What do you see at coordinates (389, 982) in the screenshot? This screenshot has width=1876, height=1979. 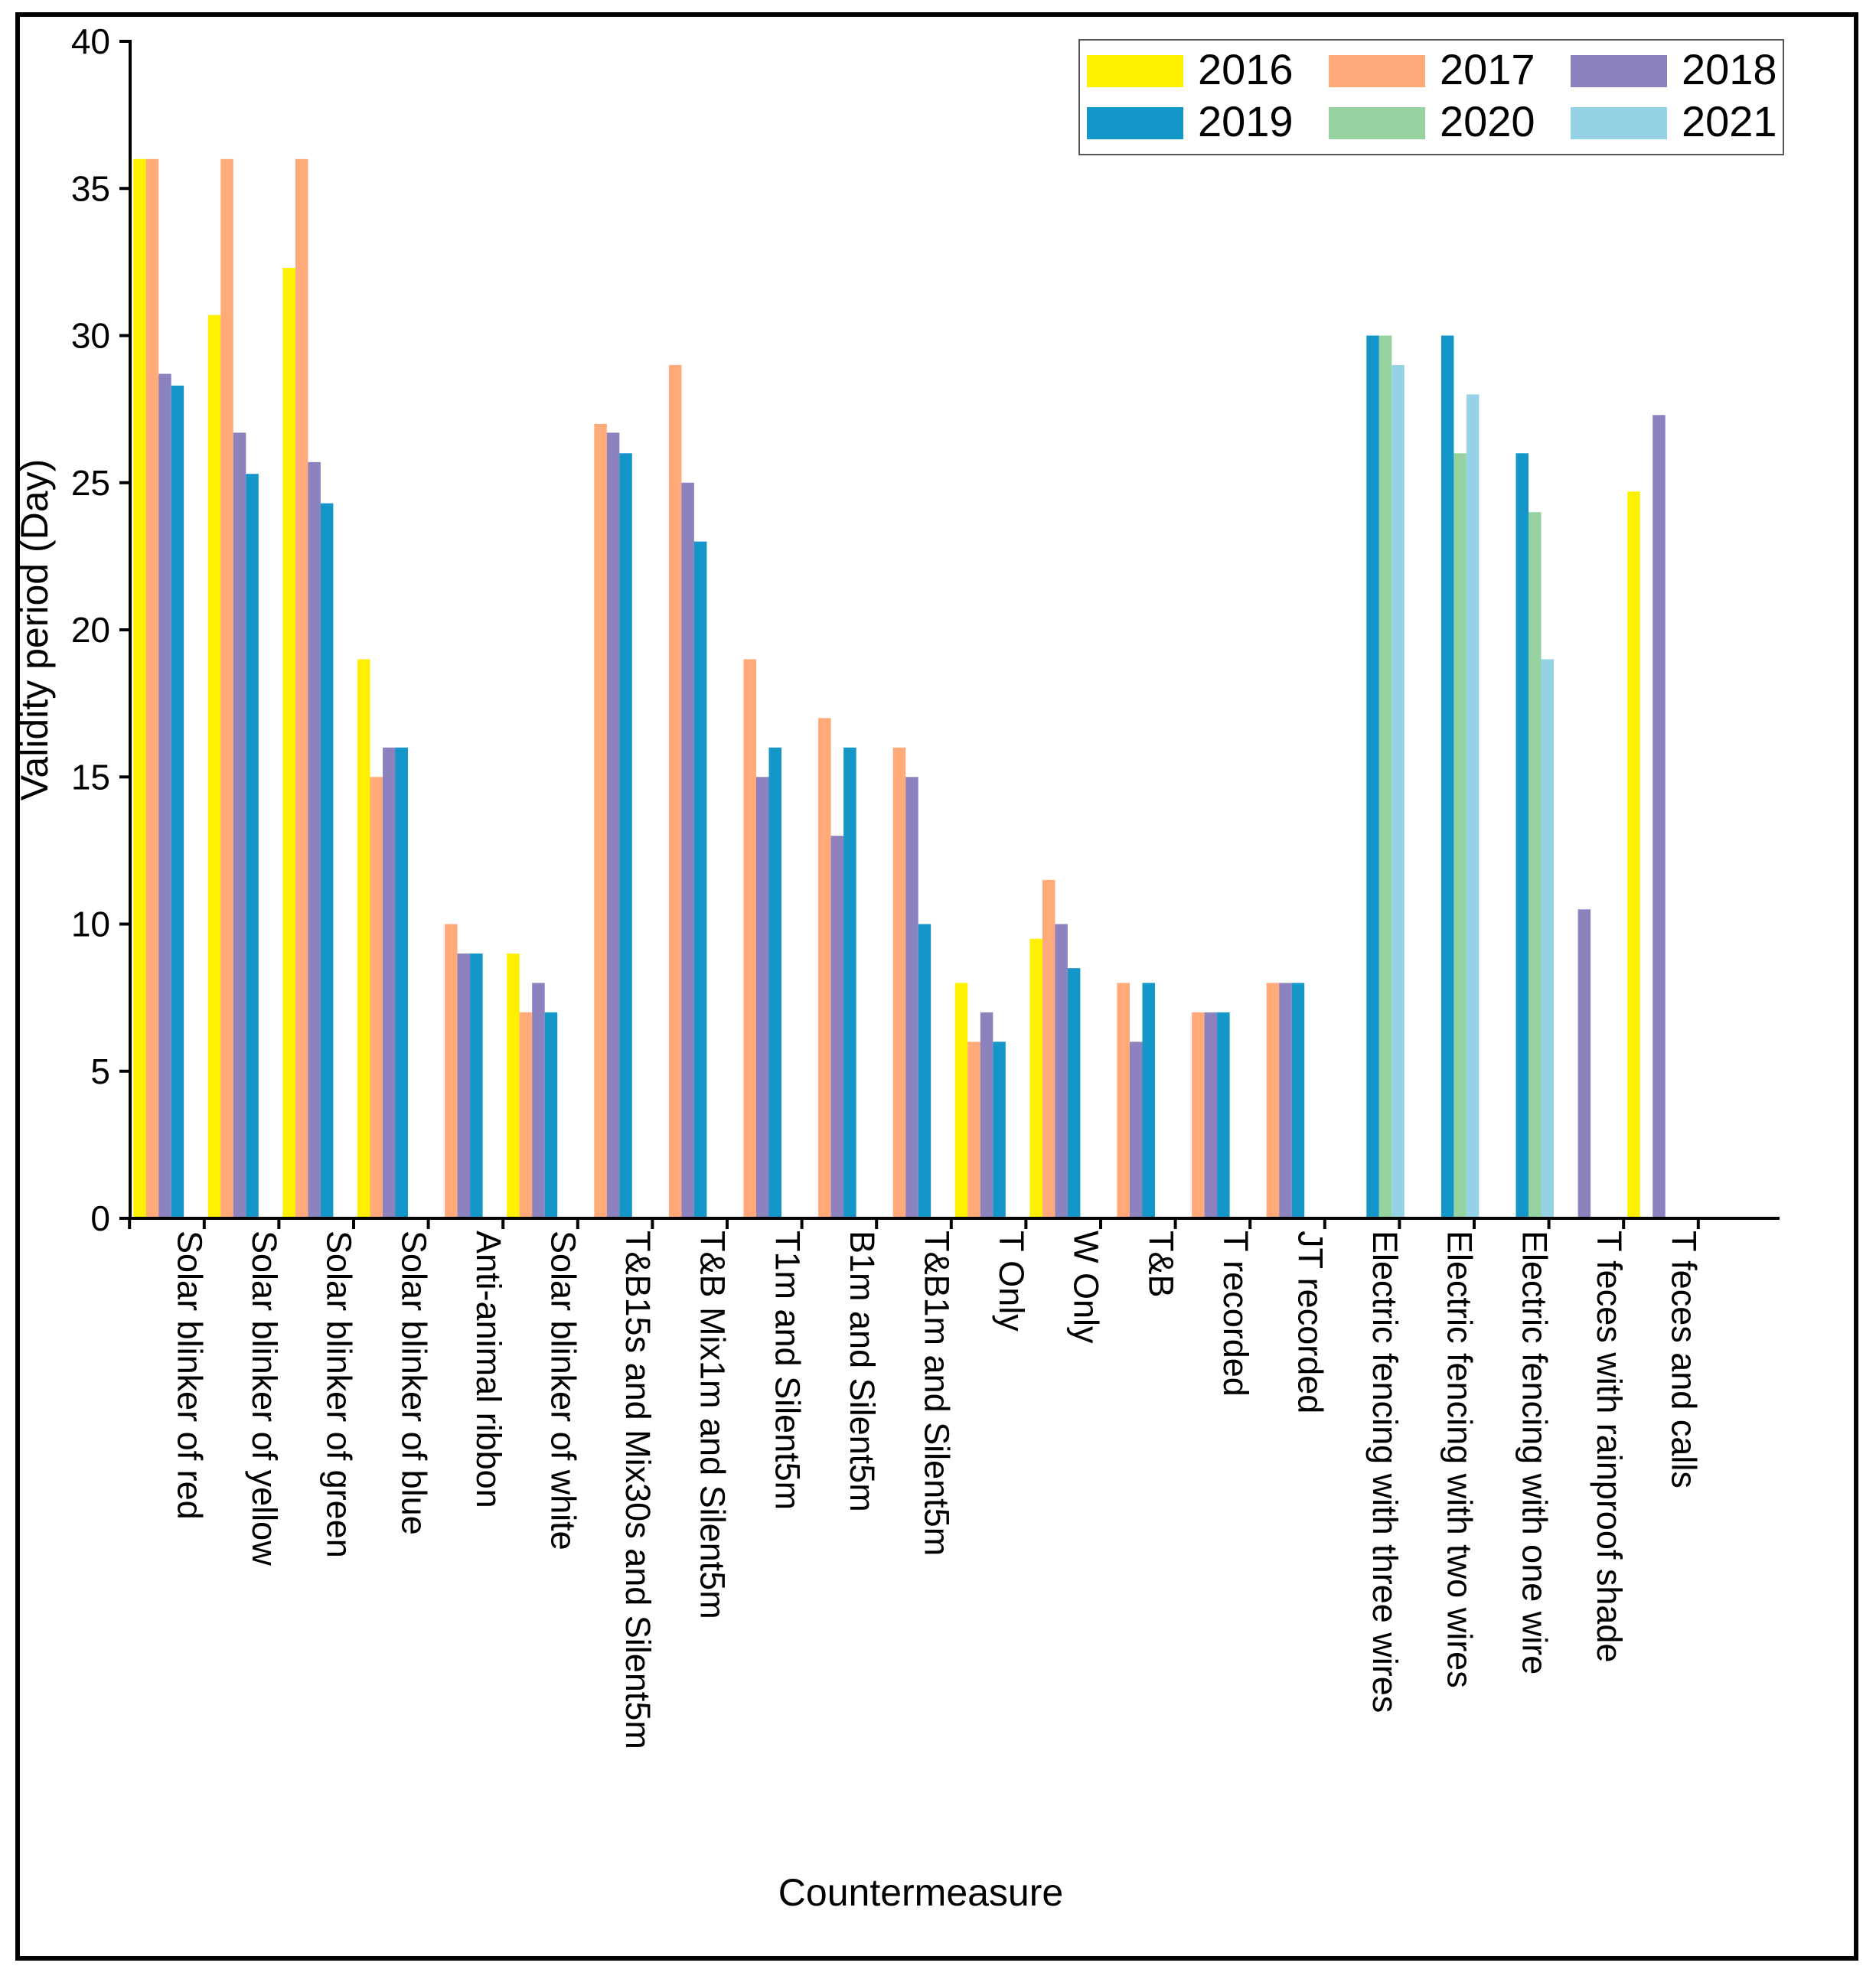 I see `bar-2018-solar-blinker-of-blue` at bounding box center [389, 982].